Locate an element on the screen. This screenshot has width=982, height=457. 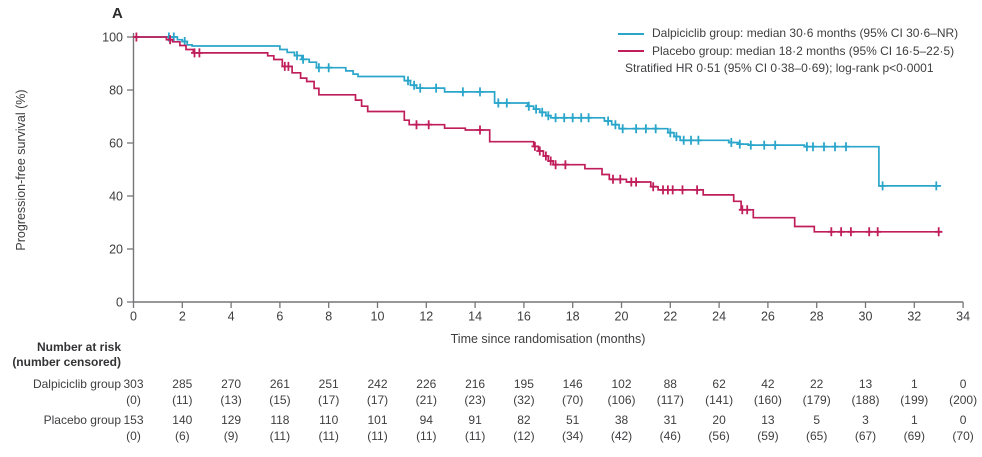
censored-value: (56) is located at coordinates (719, 436).